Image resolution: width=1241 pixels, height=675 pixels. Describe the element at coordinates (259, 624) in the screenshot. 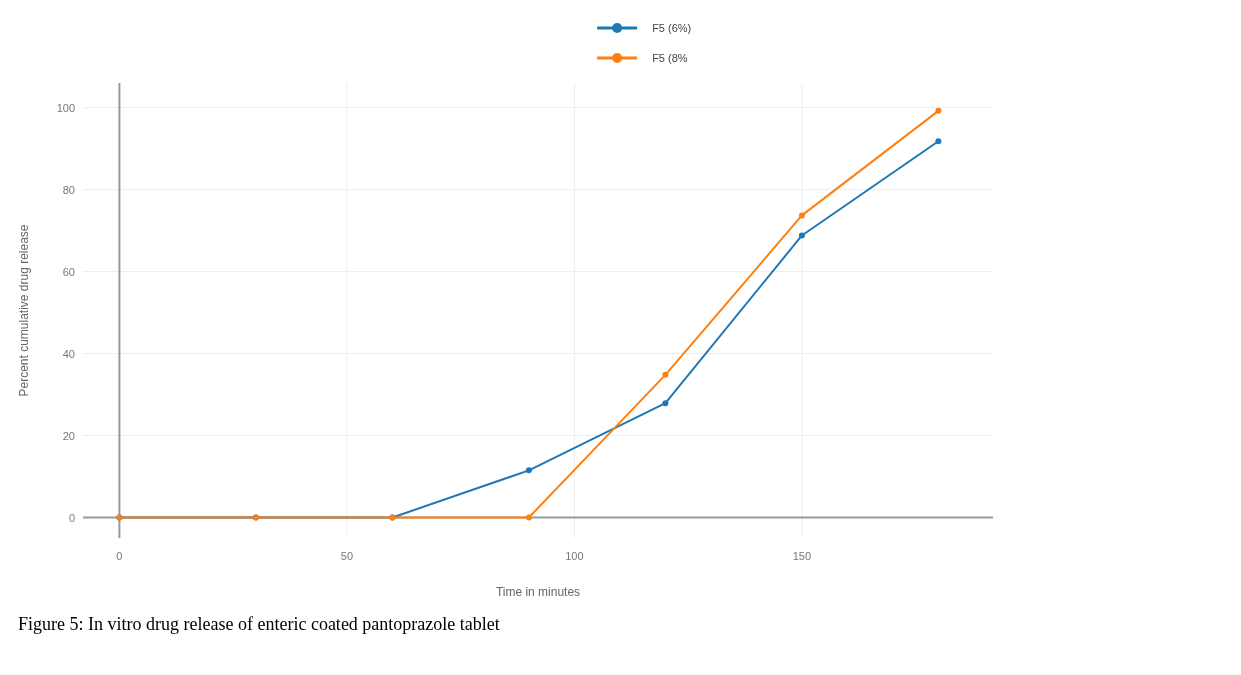

I see `caption: Figure 5: In vitro drug release of enteric coated pantoprazole tablet` at that location.